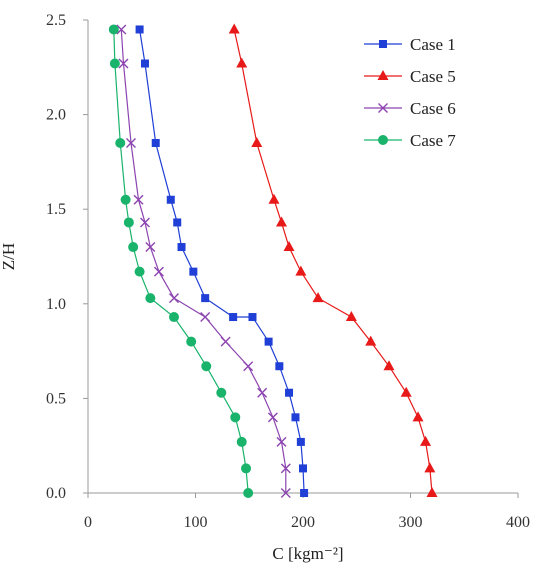  What do you see at coordinates (303, 522) in the screenshot?
I see `x-tick-label: 200` at bounding box center [303, 522].